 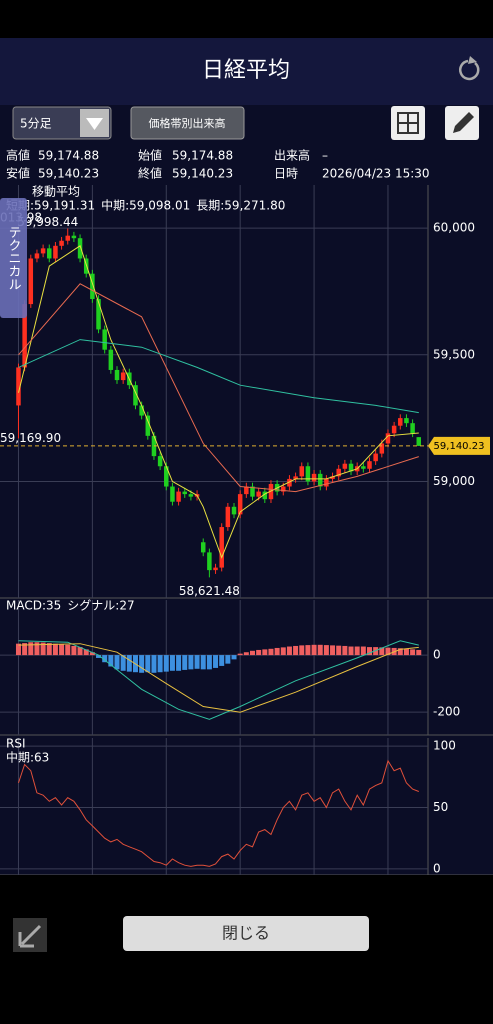 What do you see at coordinates (408, 123) in the screenshot?
I see `grid-button` at bounding box center [408, 123].